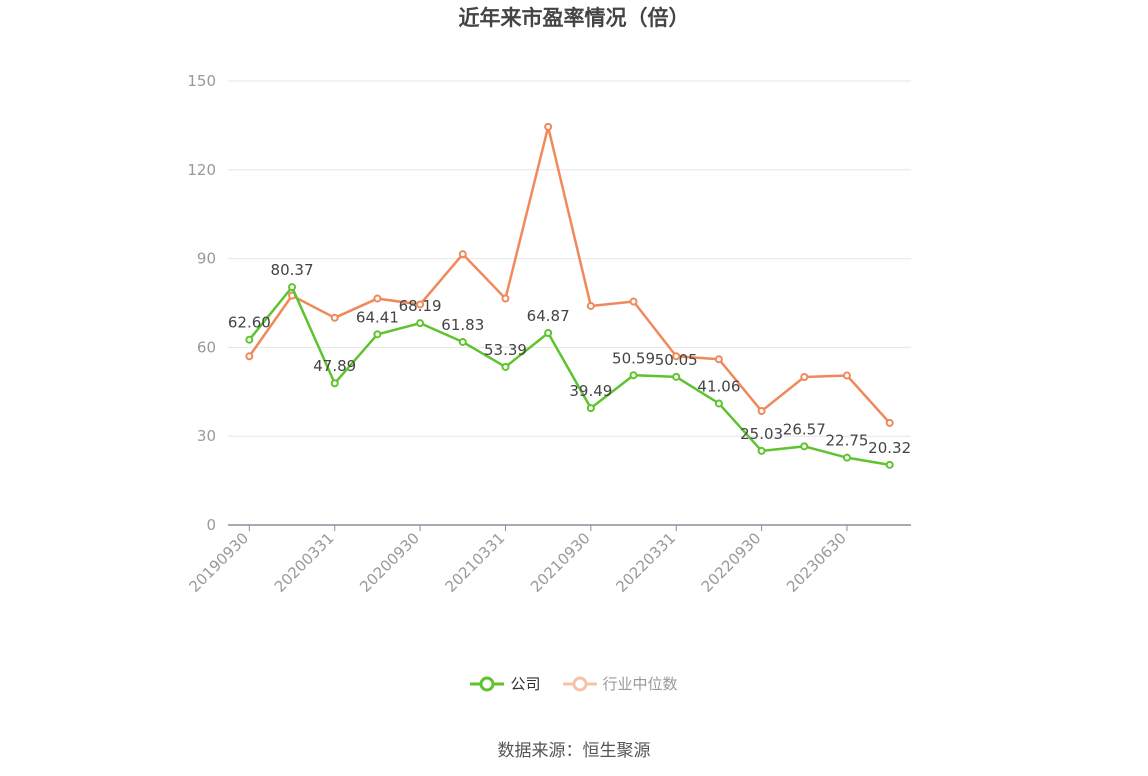 The height and width of the screenshot is (776, 1148). What do you see at coordinates (462, 325) in the screenshot?
I see `data-label: 61.83` at bounding box center [462, 325].